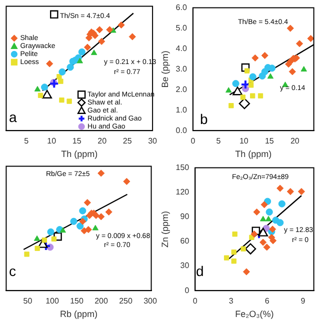 This screenshot has height=320, width=320. I want to click on y-tick-label: 120, so click(183, 192).